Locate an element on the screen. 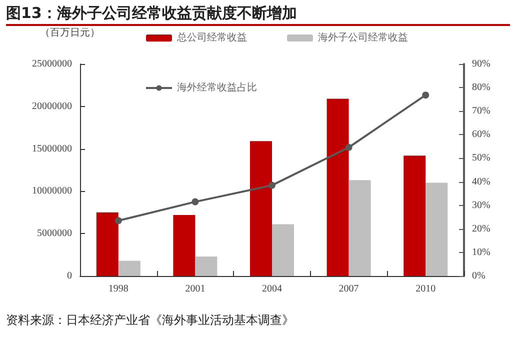 Image resolution: width=516 pixels, height=341 pixels. y2-tick-label: 60% is located at coordinates (481, 134).